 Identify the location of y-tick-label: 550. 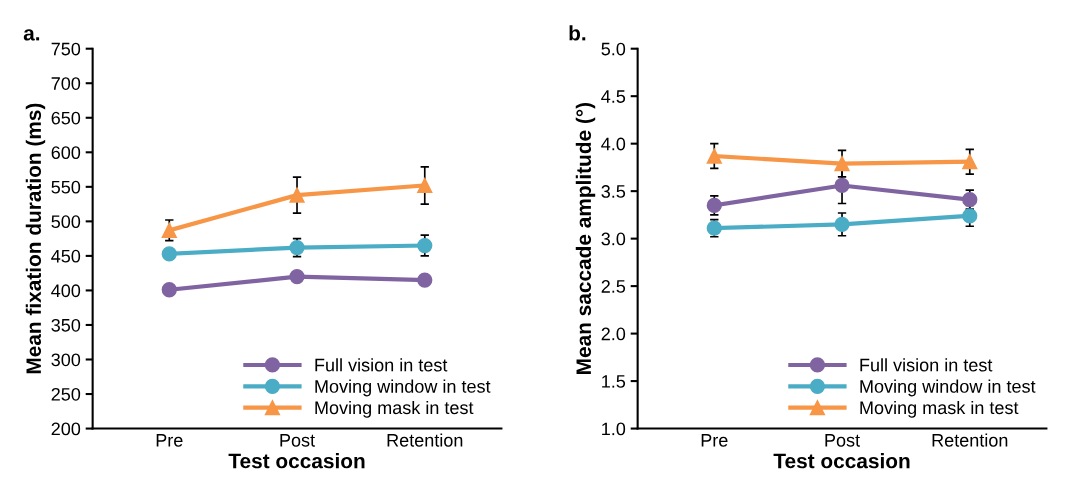
(66, 187).